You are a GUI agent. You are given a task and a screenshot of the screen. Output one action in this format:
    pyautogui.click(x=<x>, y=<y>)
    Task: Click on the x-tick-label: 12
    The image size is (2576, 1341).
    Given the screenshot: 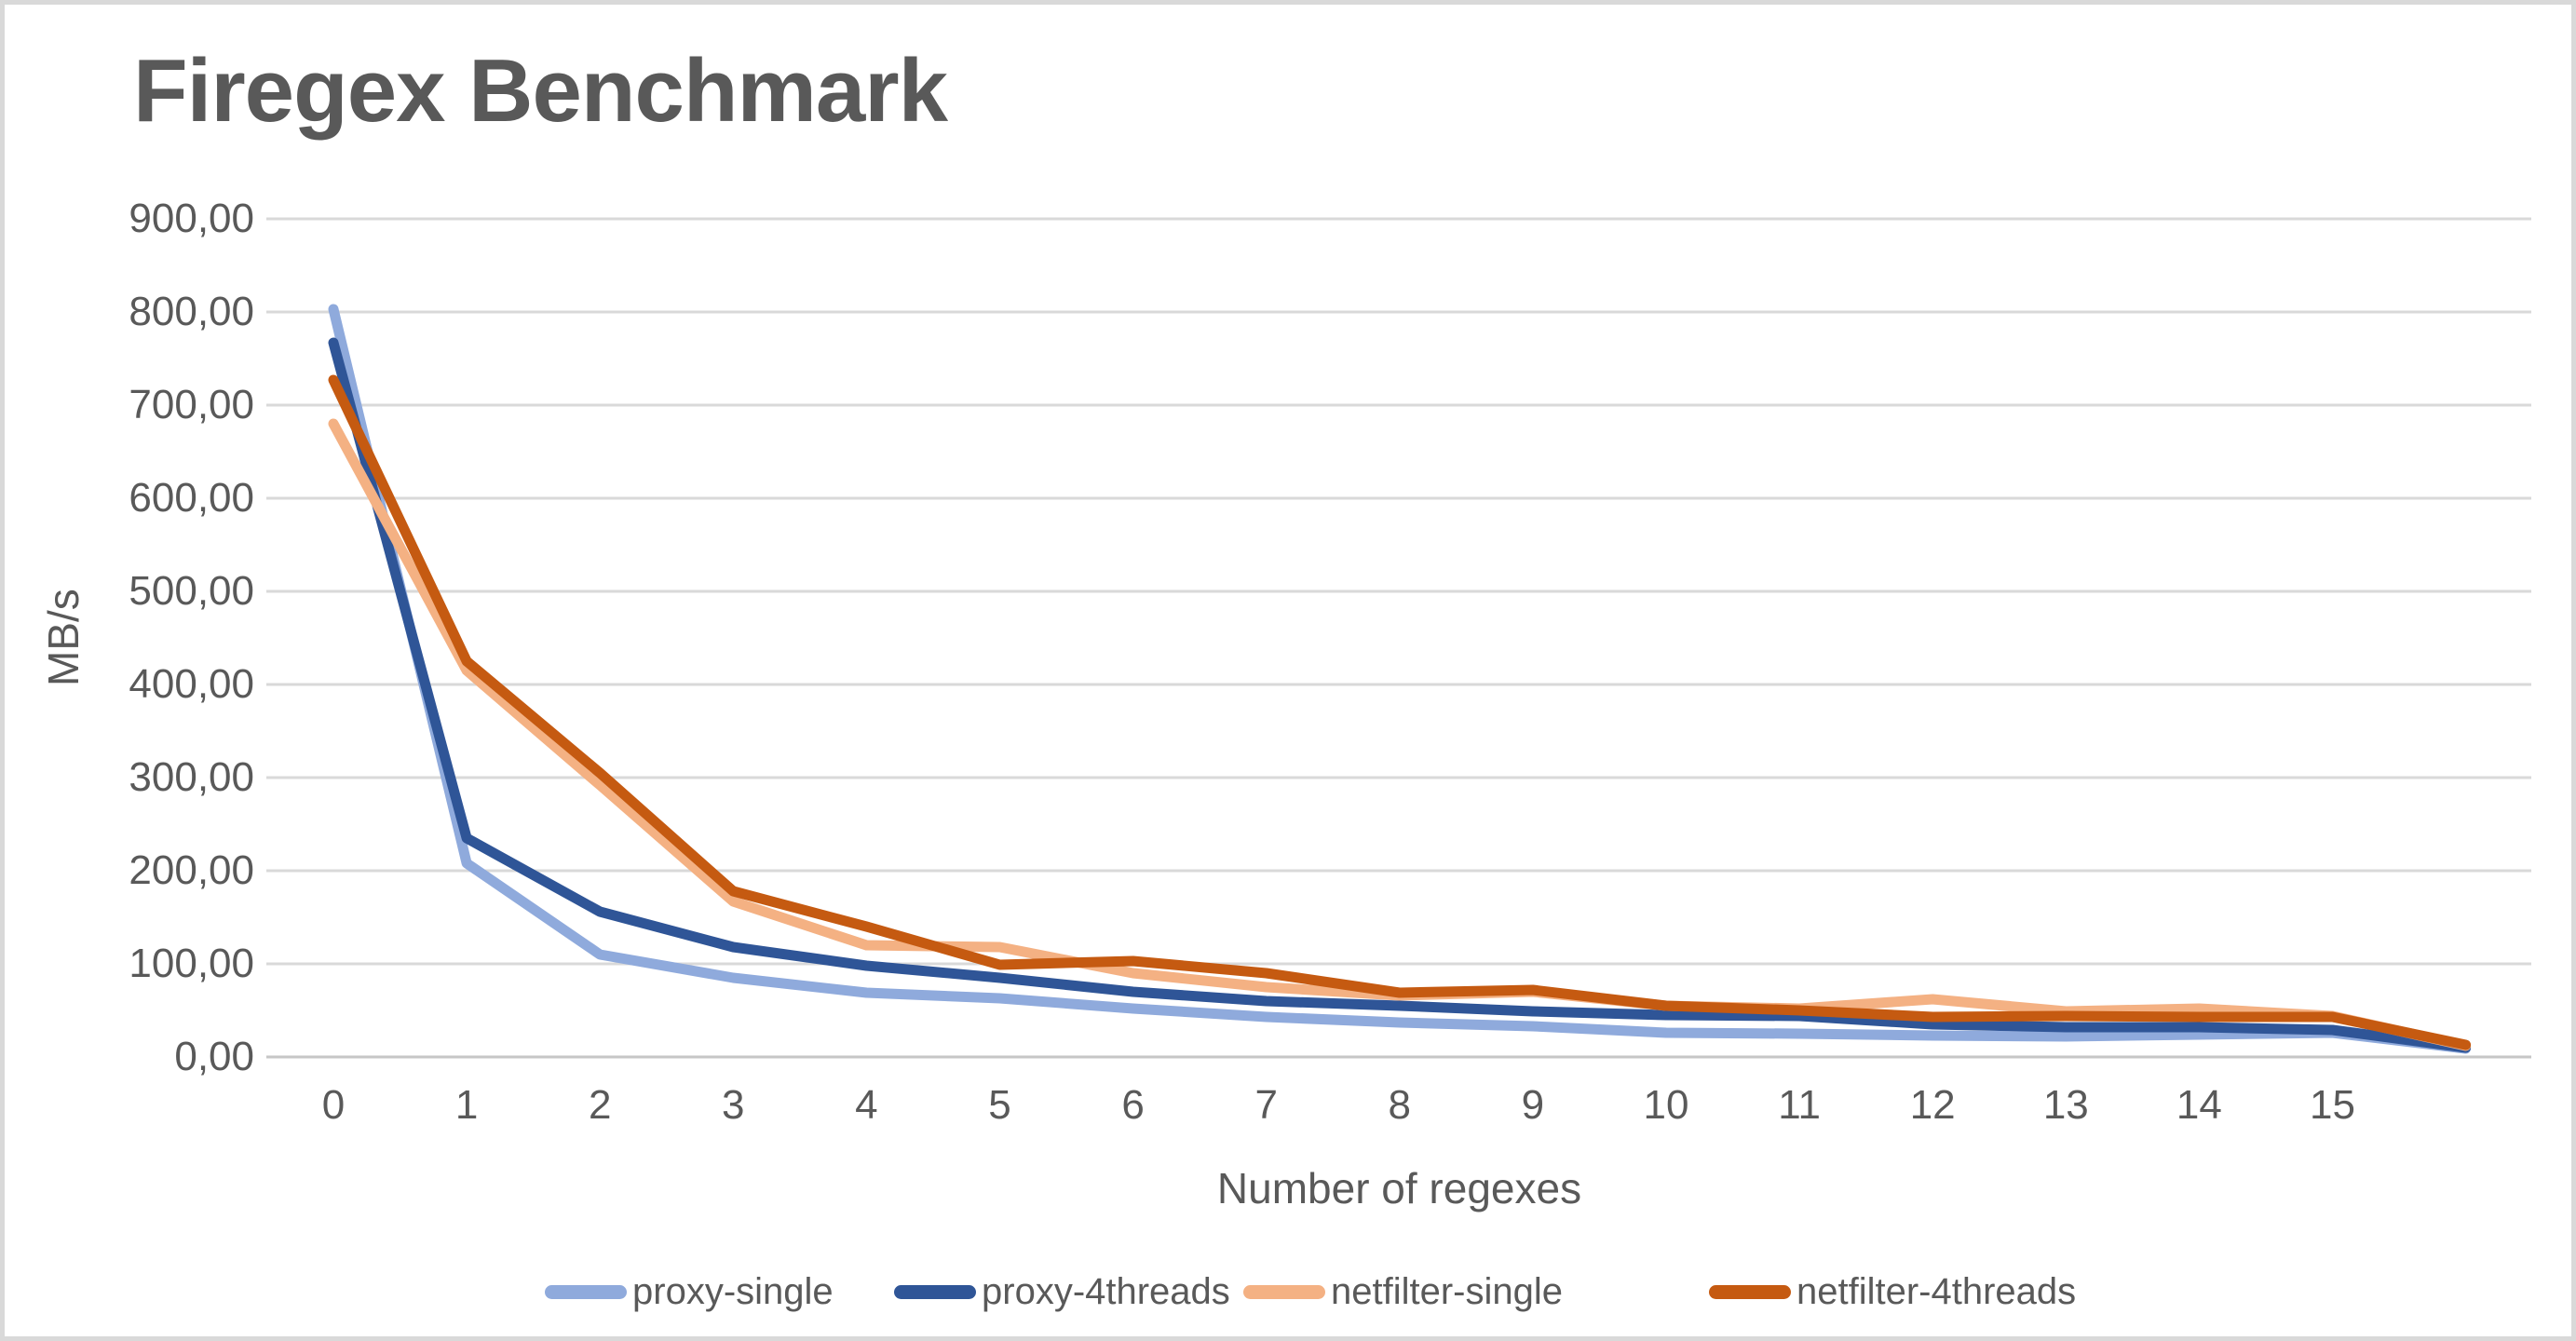 What is the action you would take?
    pyautogui.click(x=1932, y=1105)
    